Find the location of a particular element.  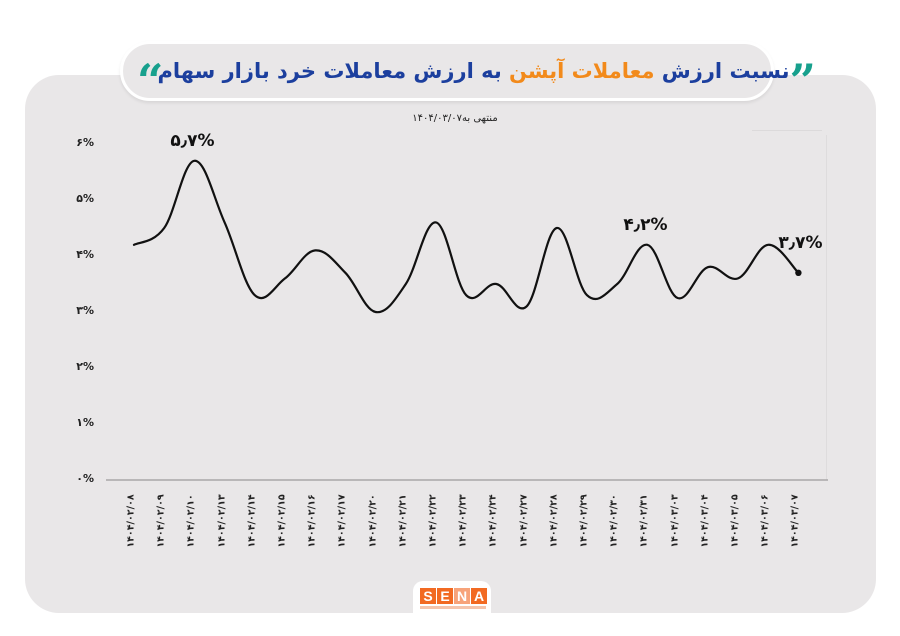

title-part-2: به ارزش معاملات خرد بازار سهام is located at coordinates (333, 71).